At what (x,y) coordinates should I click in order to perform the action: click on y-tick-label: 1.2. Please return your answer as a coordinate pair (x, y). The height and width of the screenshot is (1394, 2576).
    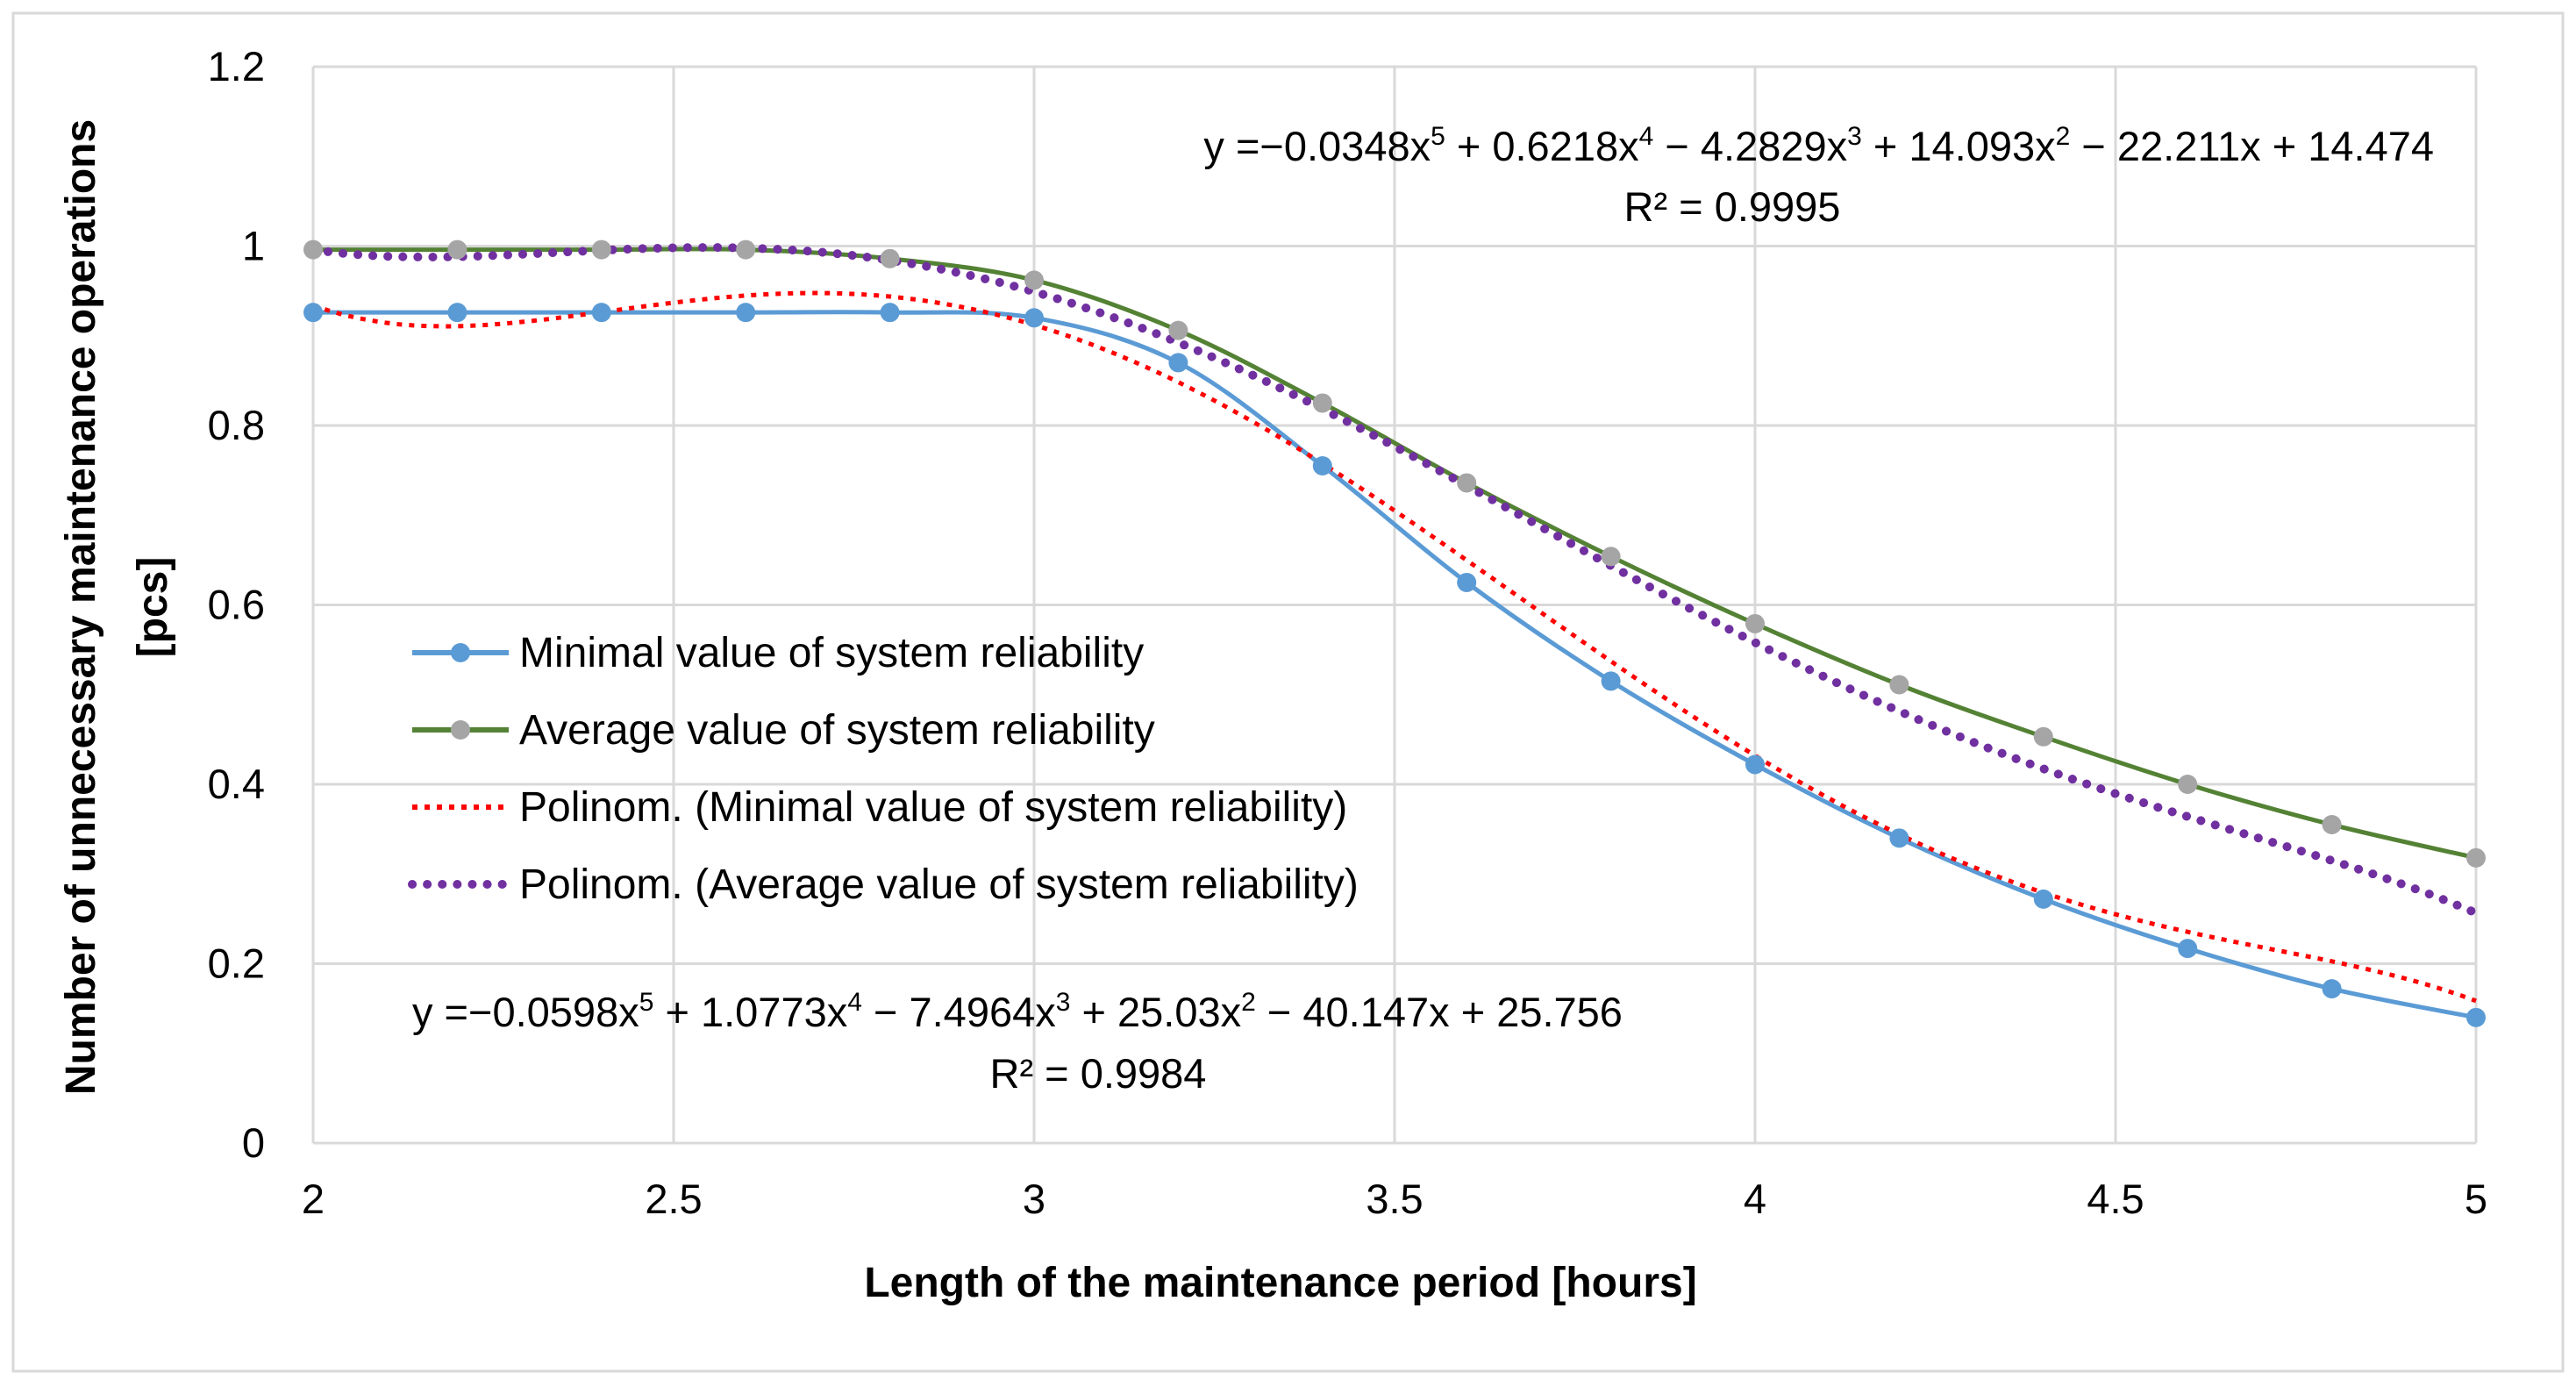
    Looking at the image, I should click on (237, 66).